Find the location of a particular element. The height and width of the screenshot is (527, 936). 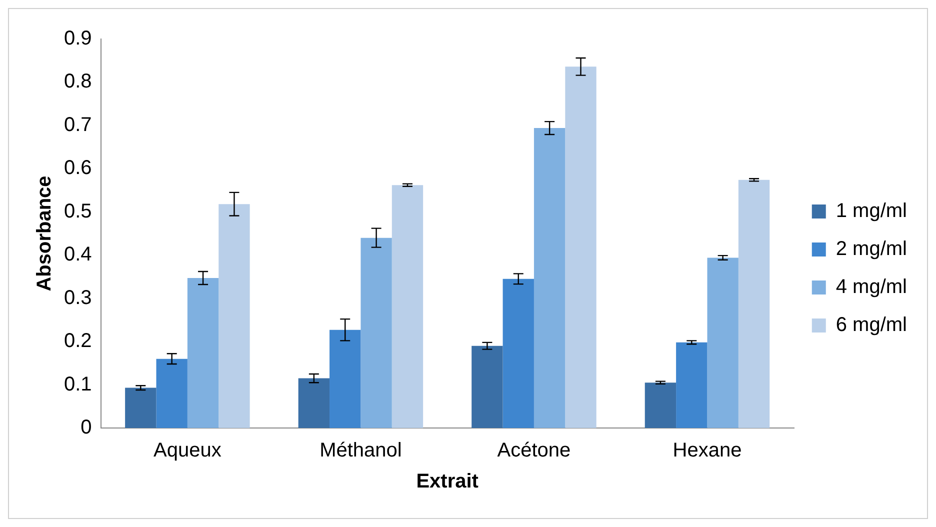

legend-label: 4 mg/ml is located at coordinates (871, 287).